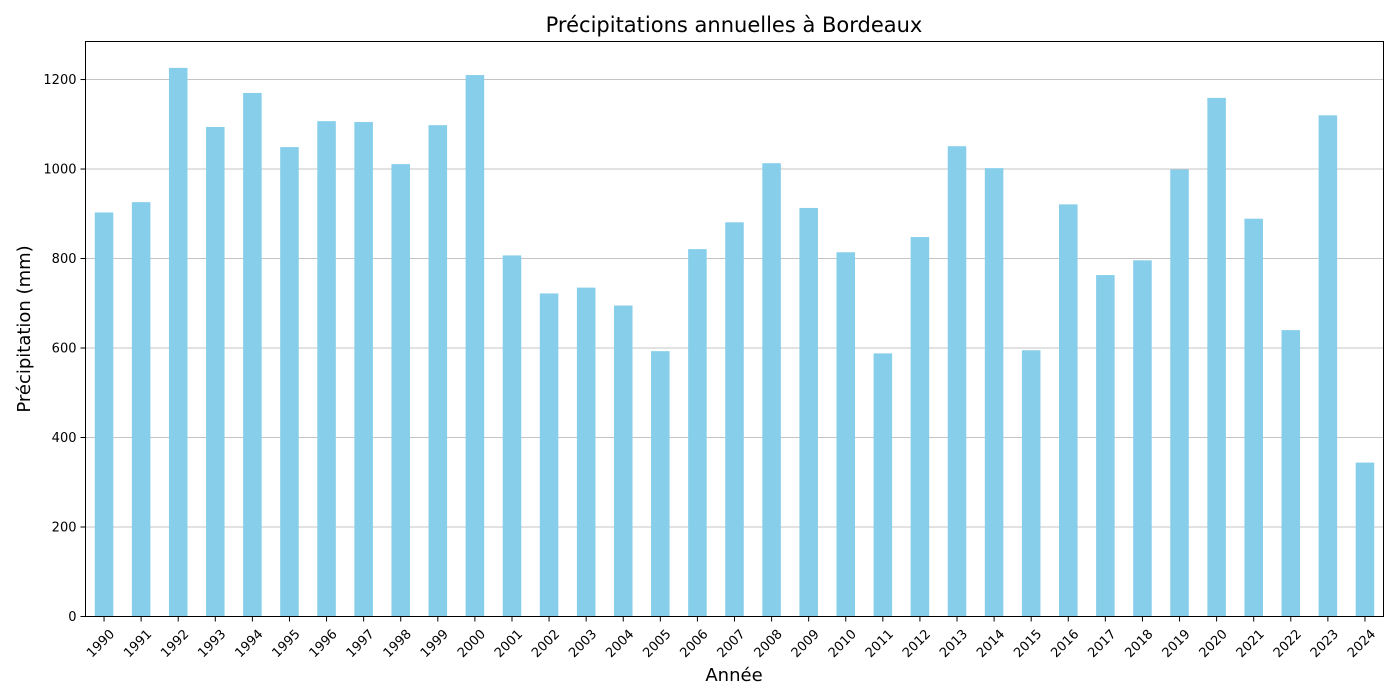 This screenshot has width=1400, height=700. I want to click on x-tick-label: 2021, so click(1251, 644).